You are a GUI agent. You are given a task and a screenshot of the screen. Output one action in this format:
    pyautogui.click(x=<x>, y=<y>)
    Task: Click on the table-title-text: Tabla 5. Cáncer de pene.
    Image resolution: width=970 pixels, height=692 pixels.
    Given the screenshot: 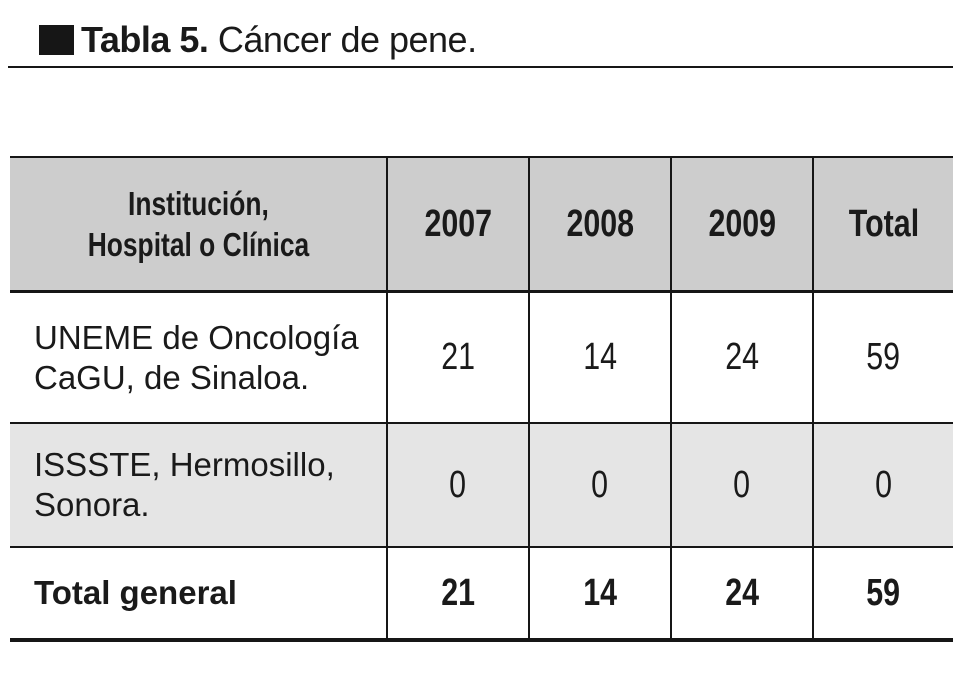 What is the action you would take?
    pyautogui.click(x=279, y=40)
    